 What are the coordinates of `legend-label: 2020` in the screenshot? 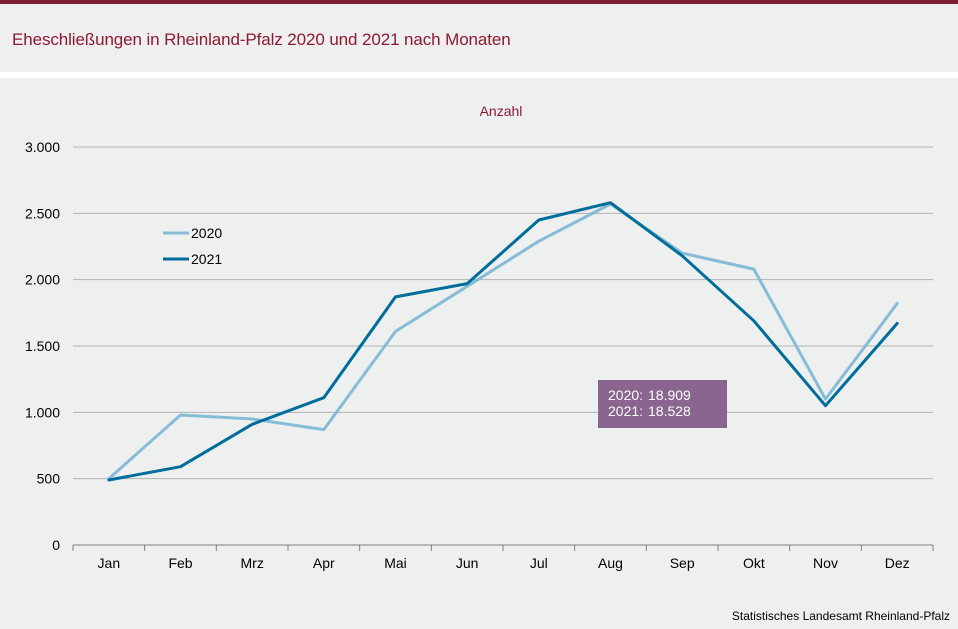 It's located at (206, 233).